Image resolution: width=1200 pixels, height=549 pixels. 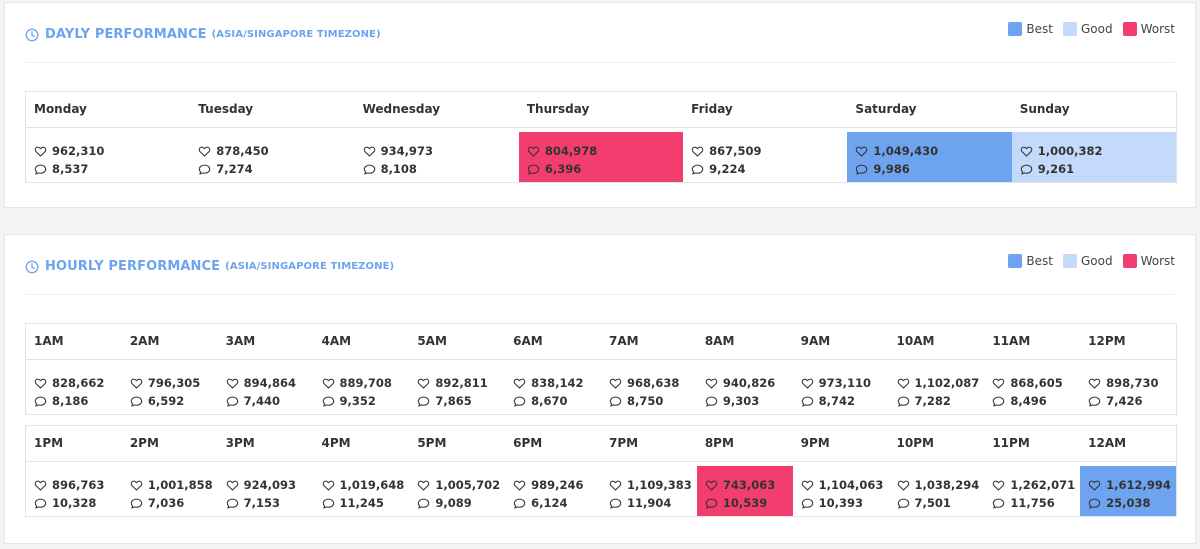 I want to click on hour-header: 11PM, so click(x=1032, y=444).